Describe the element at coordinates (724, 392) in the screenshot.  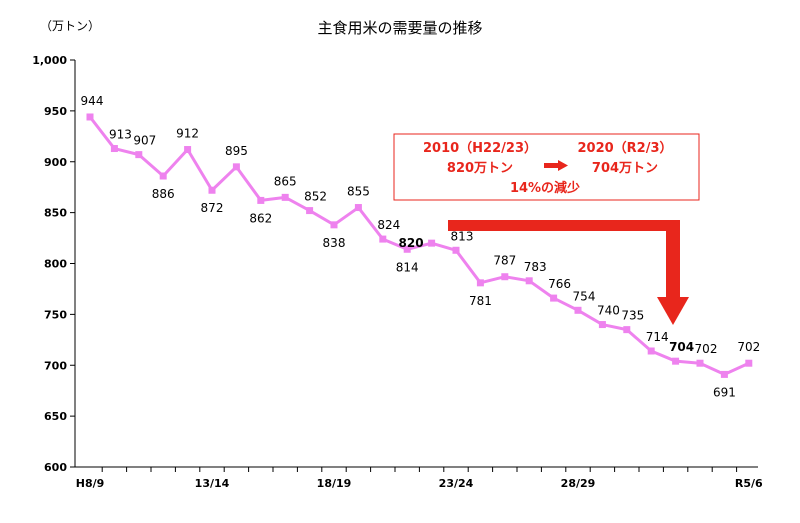
I see `data-label: 691` at that location.